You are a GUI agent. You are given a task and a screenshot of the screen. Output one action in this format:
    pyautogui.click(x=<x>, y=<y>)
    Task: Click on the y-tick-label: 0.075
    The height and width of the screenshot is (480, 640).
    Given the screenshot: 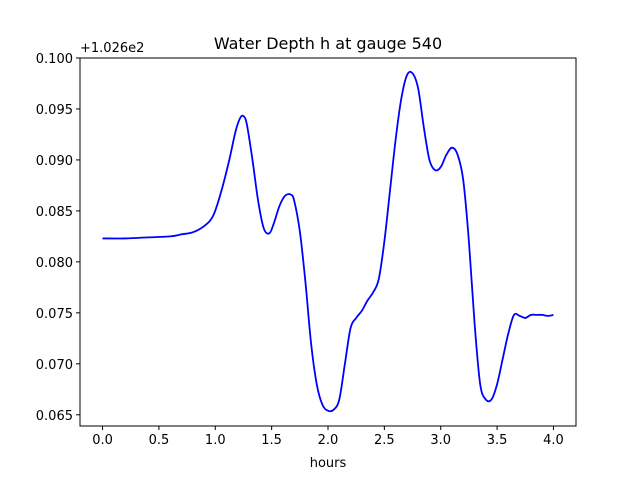 What is the action you would take?
    pyautogui.click(x=54, y=314)
    